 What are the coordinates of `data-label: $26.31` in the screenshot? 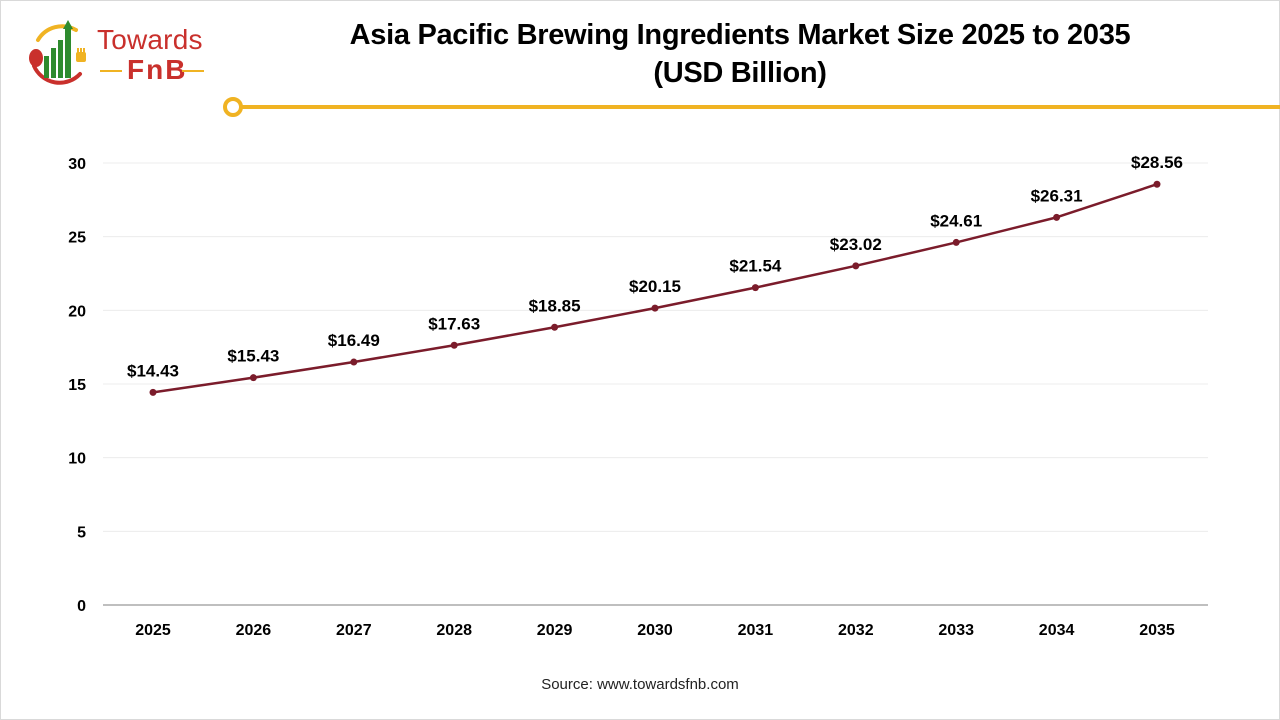 It's located at (1057, 195).